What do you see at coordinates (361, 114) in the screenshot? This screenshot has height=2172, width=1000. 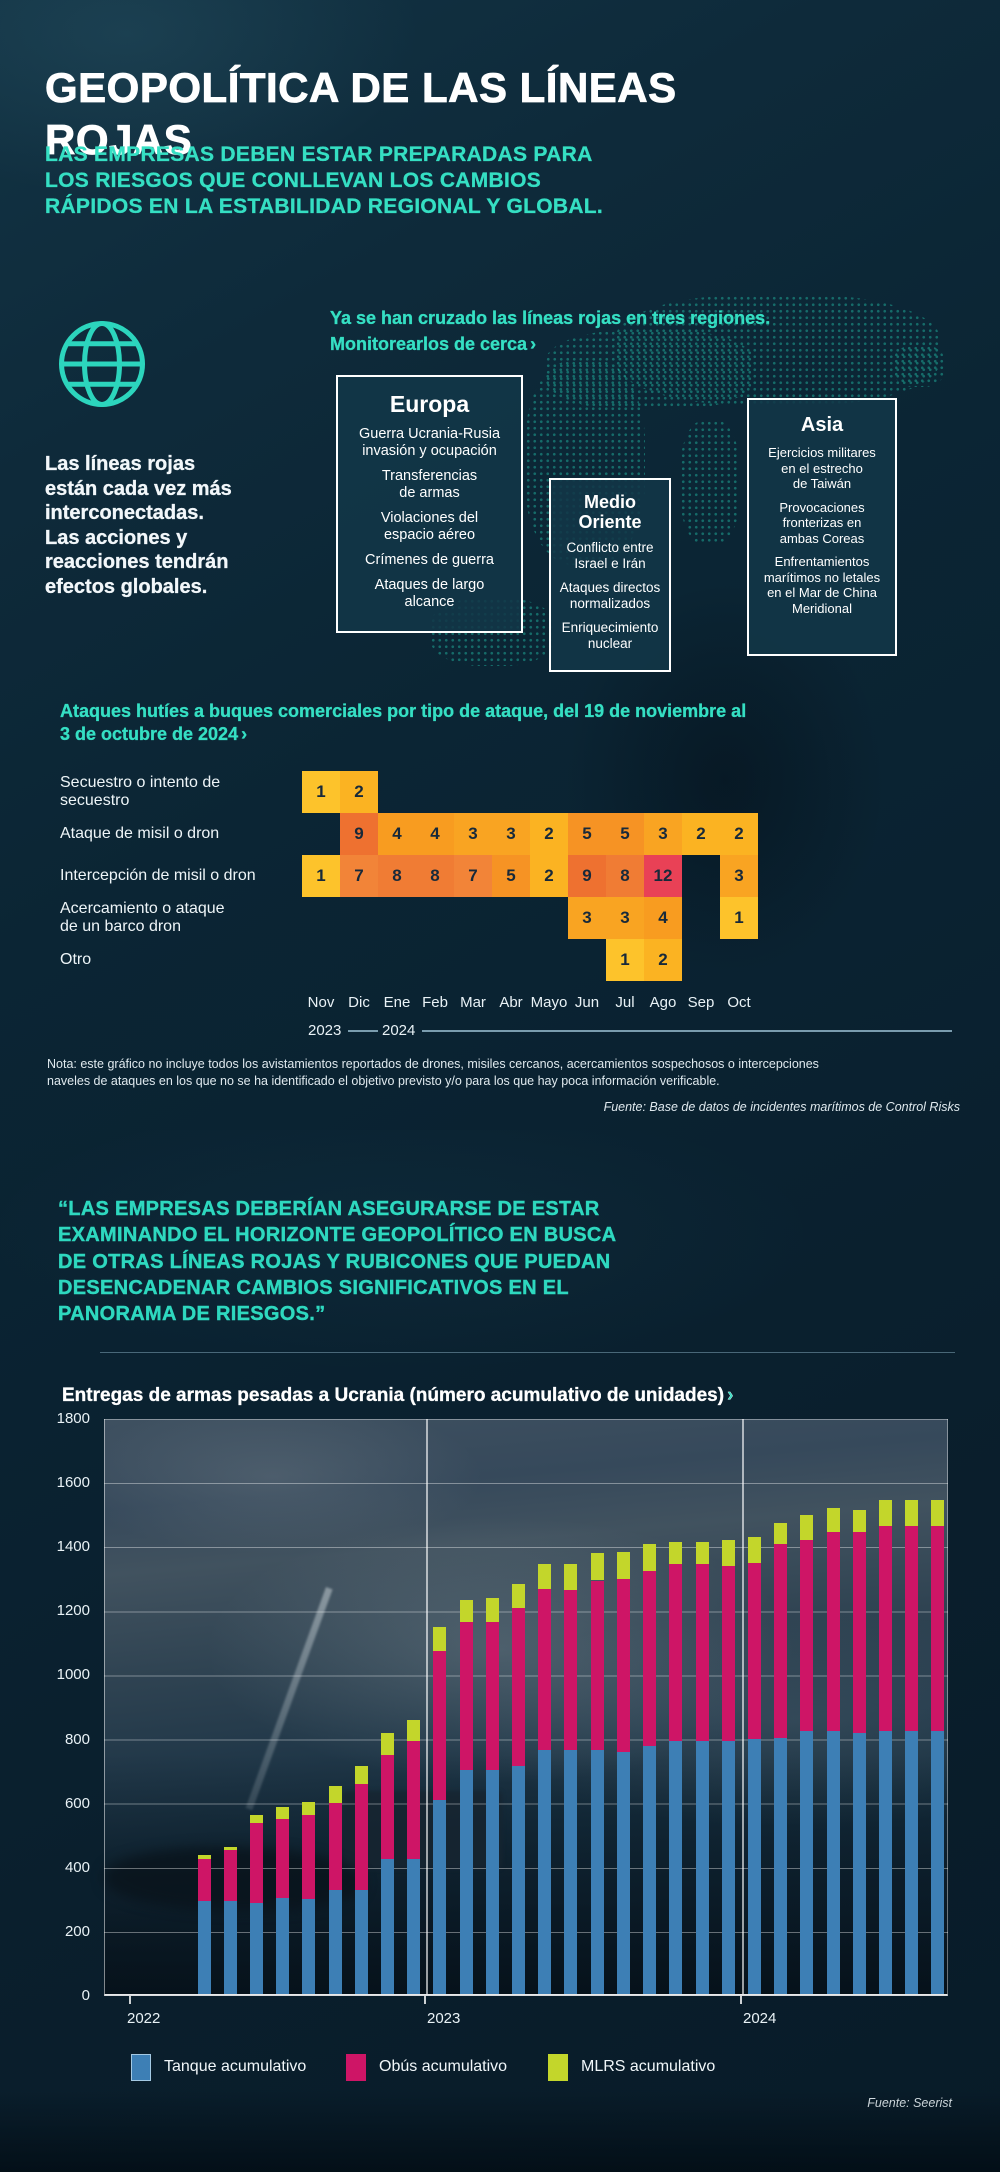 I see `page-title: GEOPOLÍTICA DE LAS LÍNEAS ROJAS` at bounding box center [361, 114].